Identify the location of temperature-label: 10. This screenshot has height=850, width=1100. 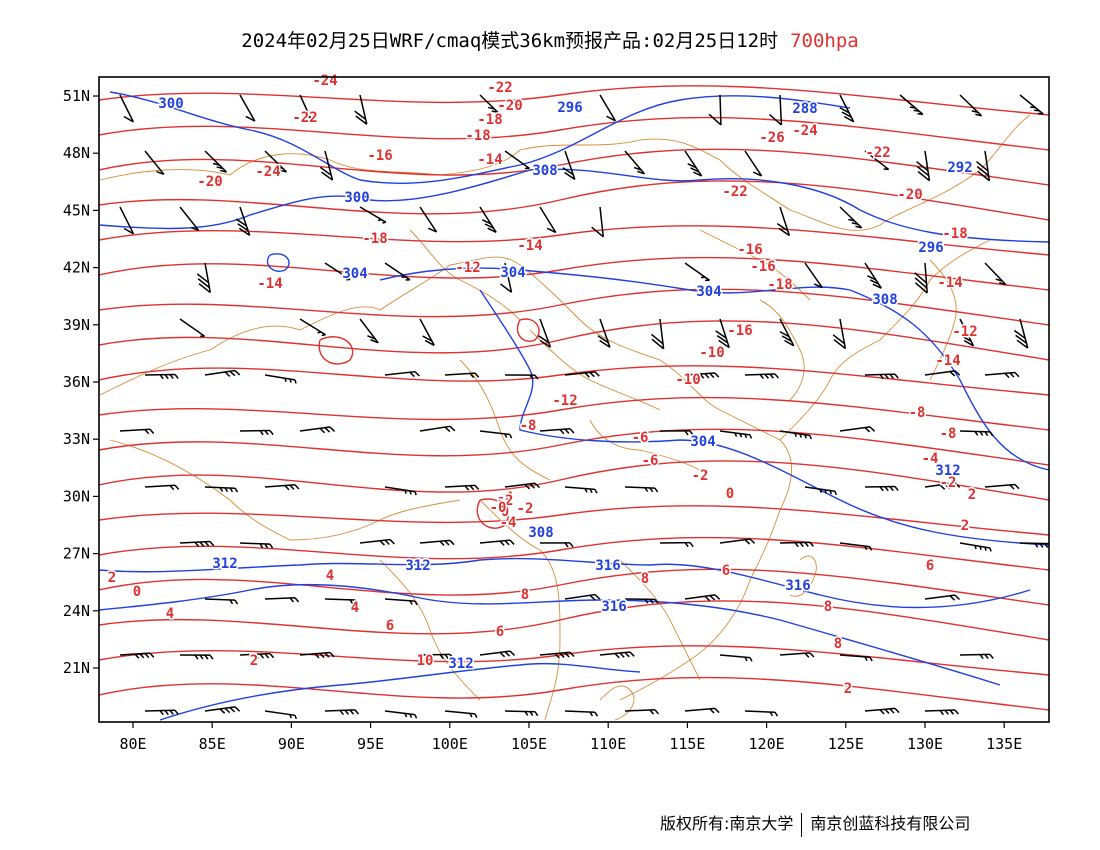
(425, 661).